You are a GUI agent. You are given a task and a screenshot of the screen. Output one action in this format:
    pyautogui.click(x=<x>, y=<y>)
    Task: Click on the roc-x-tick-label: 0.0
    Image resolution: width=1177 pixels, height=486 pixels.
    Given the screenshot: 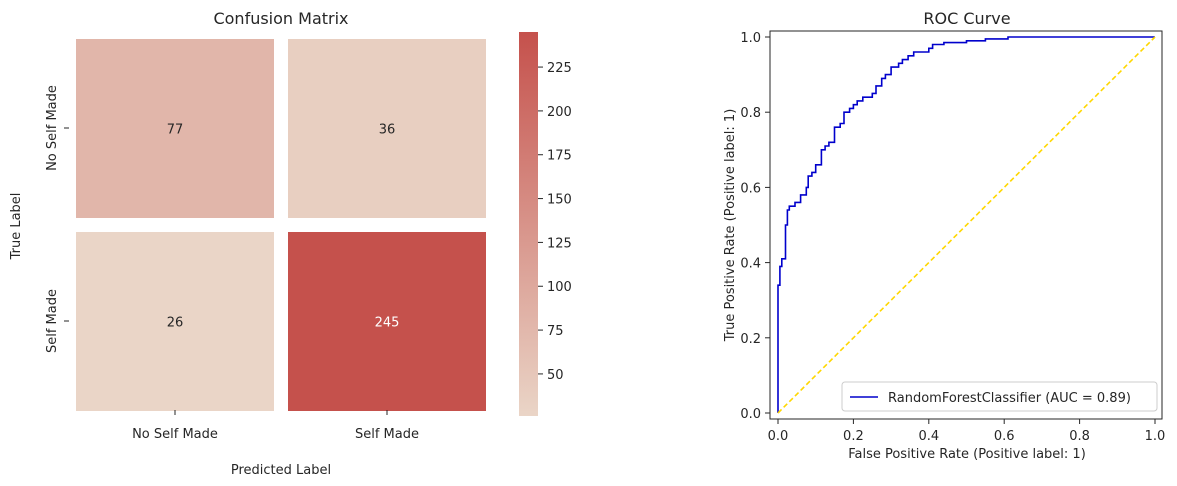 What is the action you would take?
    pyautogui.click(x=778, y=436)
    